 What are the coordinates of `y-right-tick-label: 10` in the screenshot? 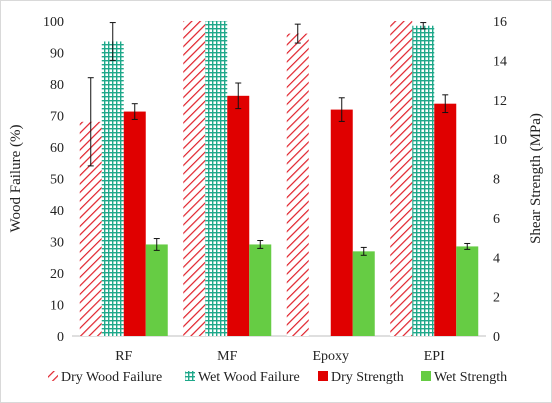 It's located at (500, 140).